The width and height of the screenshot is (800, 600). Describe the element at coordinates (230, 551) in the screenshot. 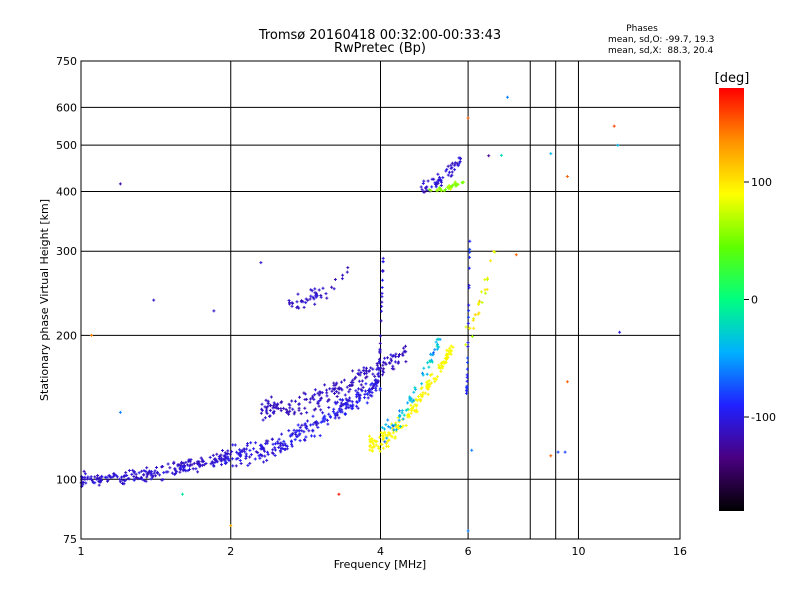

I see `x-tick-label: 2` at that location.